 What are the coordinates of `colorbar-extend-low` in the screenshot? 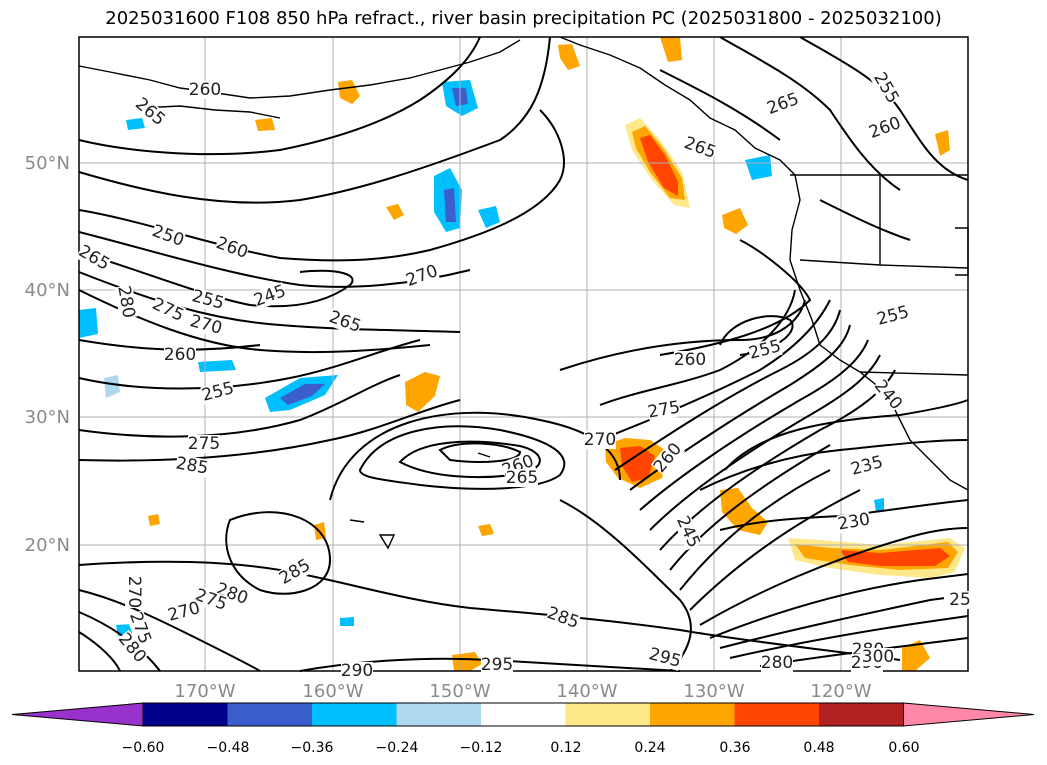 It's located at (77, 714).